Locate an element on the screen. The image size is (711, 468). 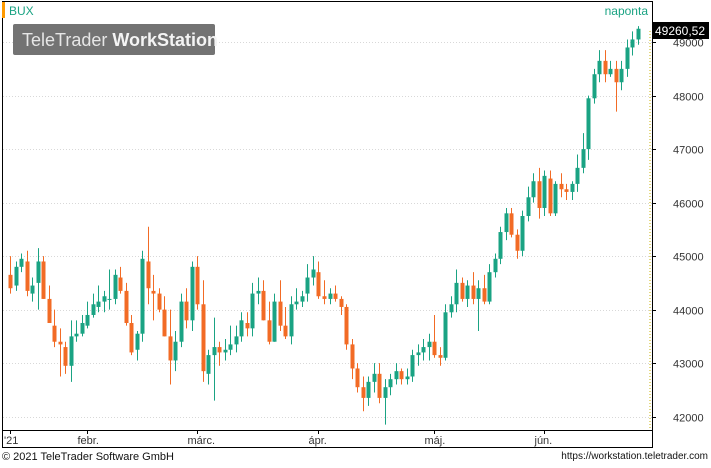
x-axis-frame is located at coordinates (327, 439).